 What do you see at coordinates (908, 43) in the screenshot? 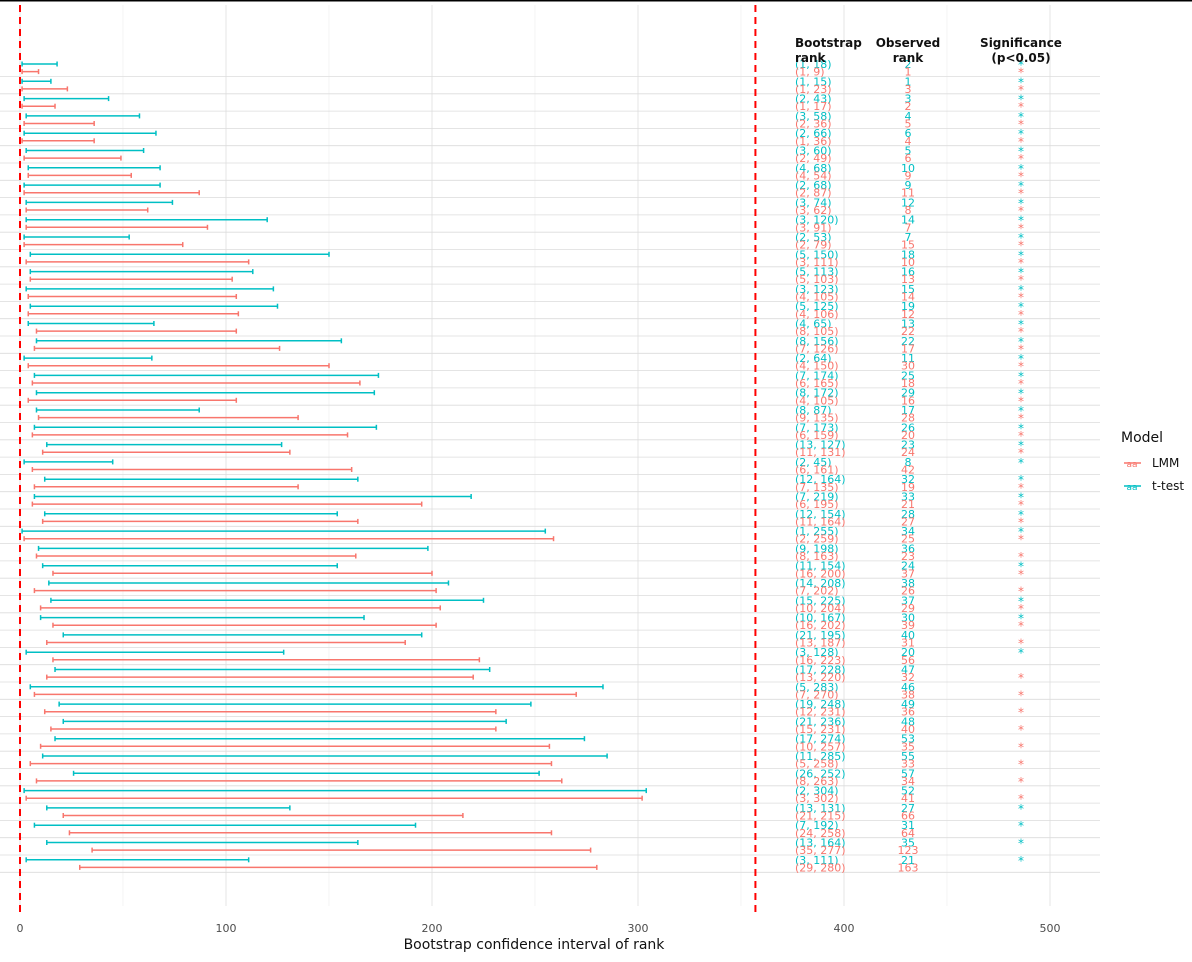
I see `header-observed-line1: Observed` at bounding box center [908, 43].